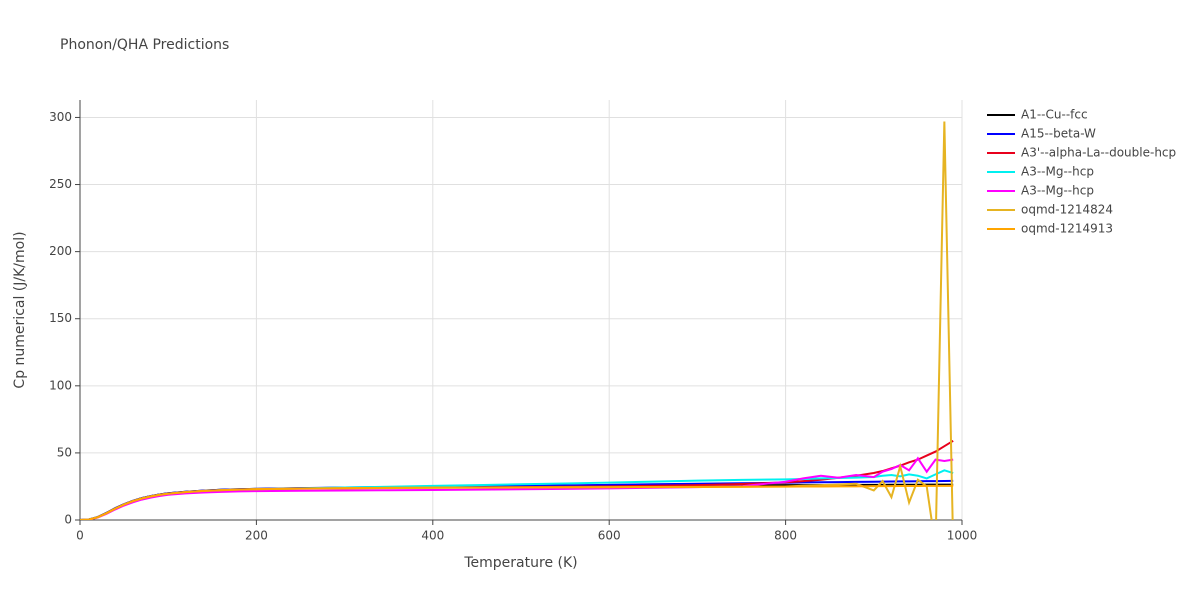 Image resolution: width=1200 pixels, height=600 pixels. What do you see at coordinates (1098, 153) in the screenshot?
I see `legend-label: A3'--alpha-La--double-hcp` at bounding box center [1098, 153].